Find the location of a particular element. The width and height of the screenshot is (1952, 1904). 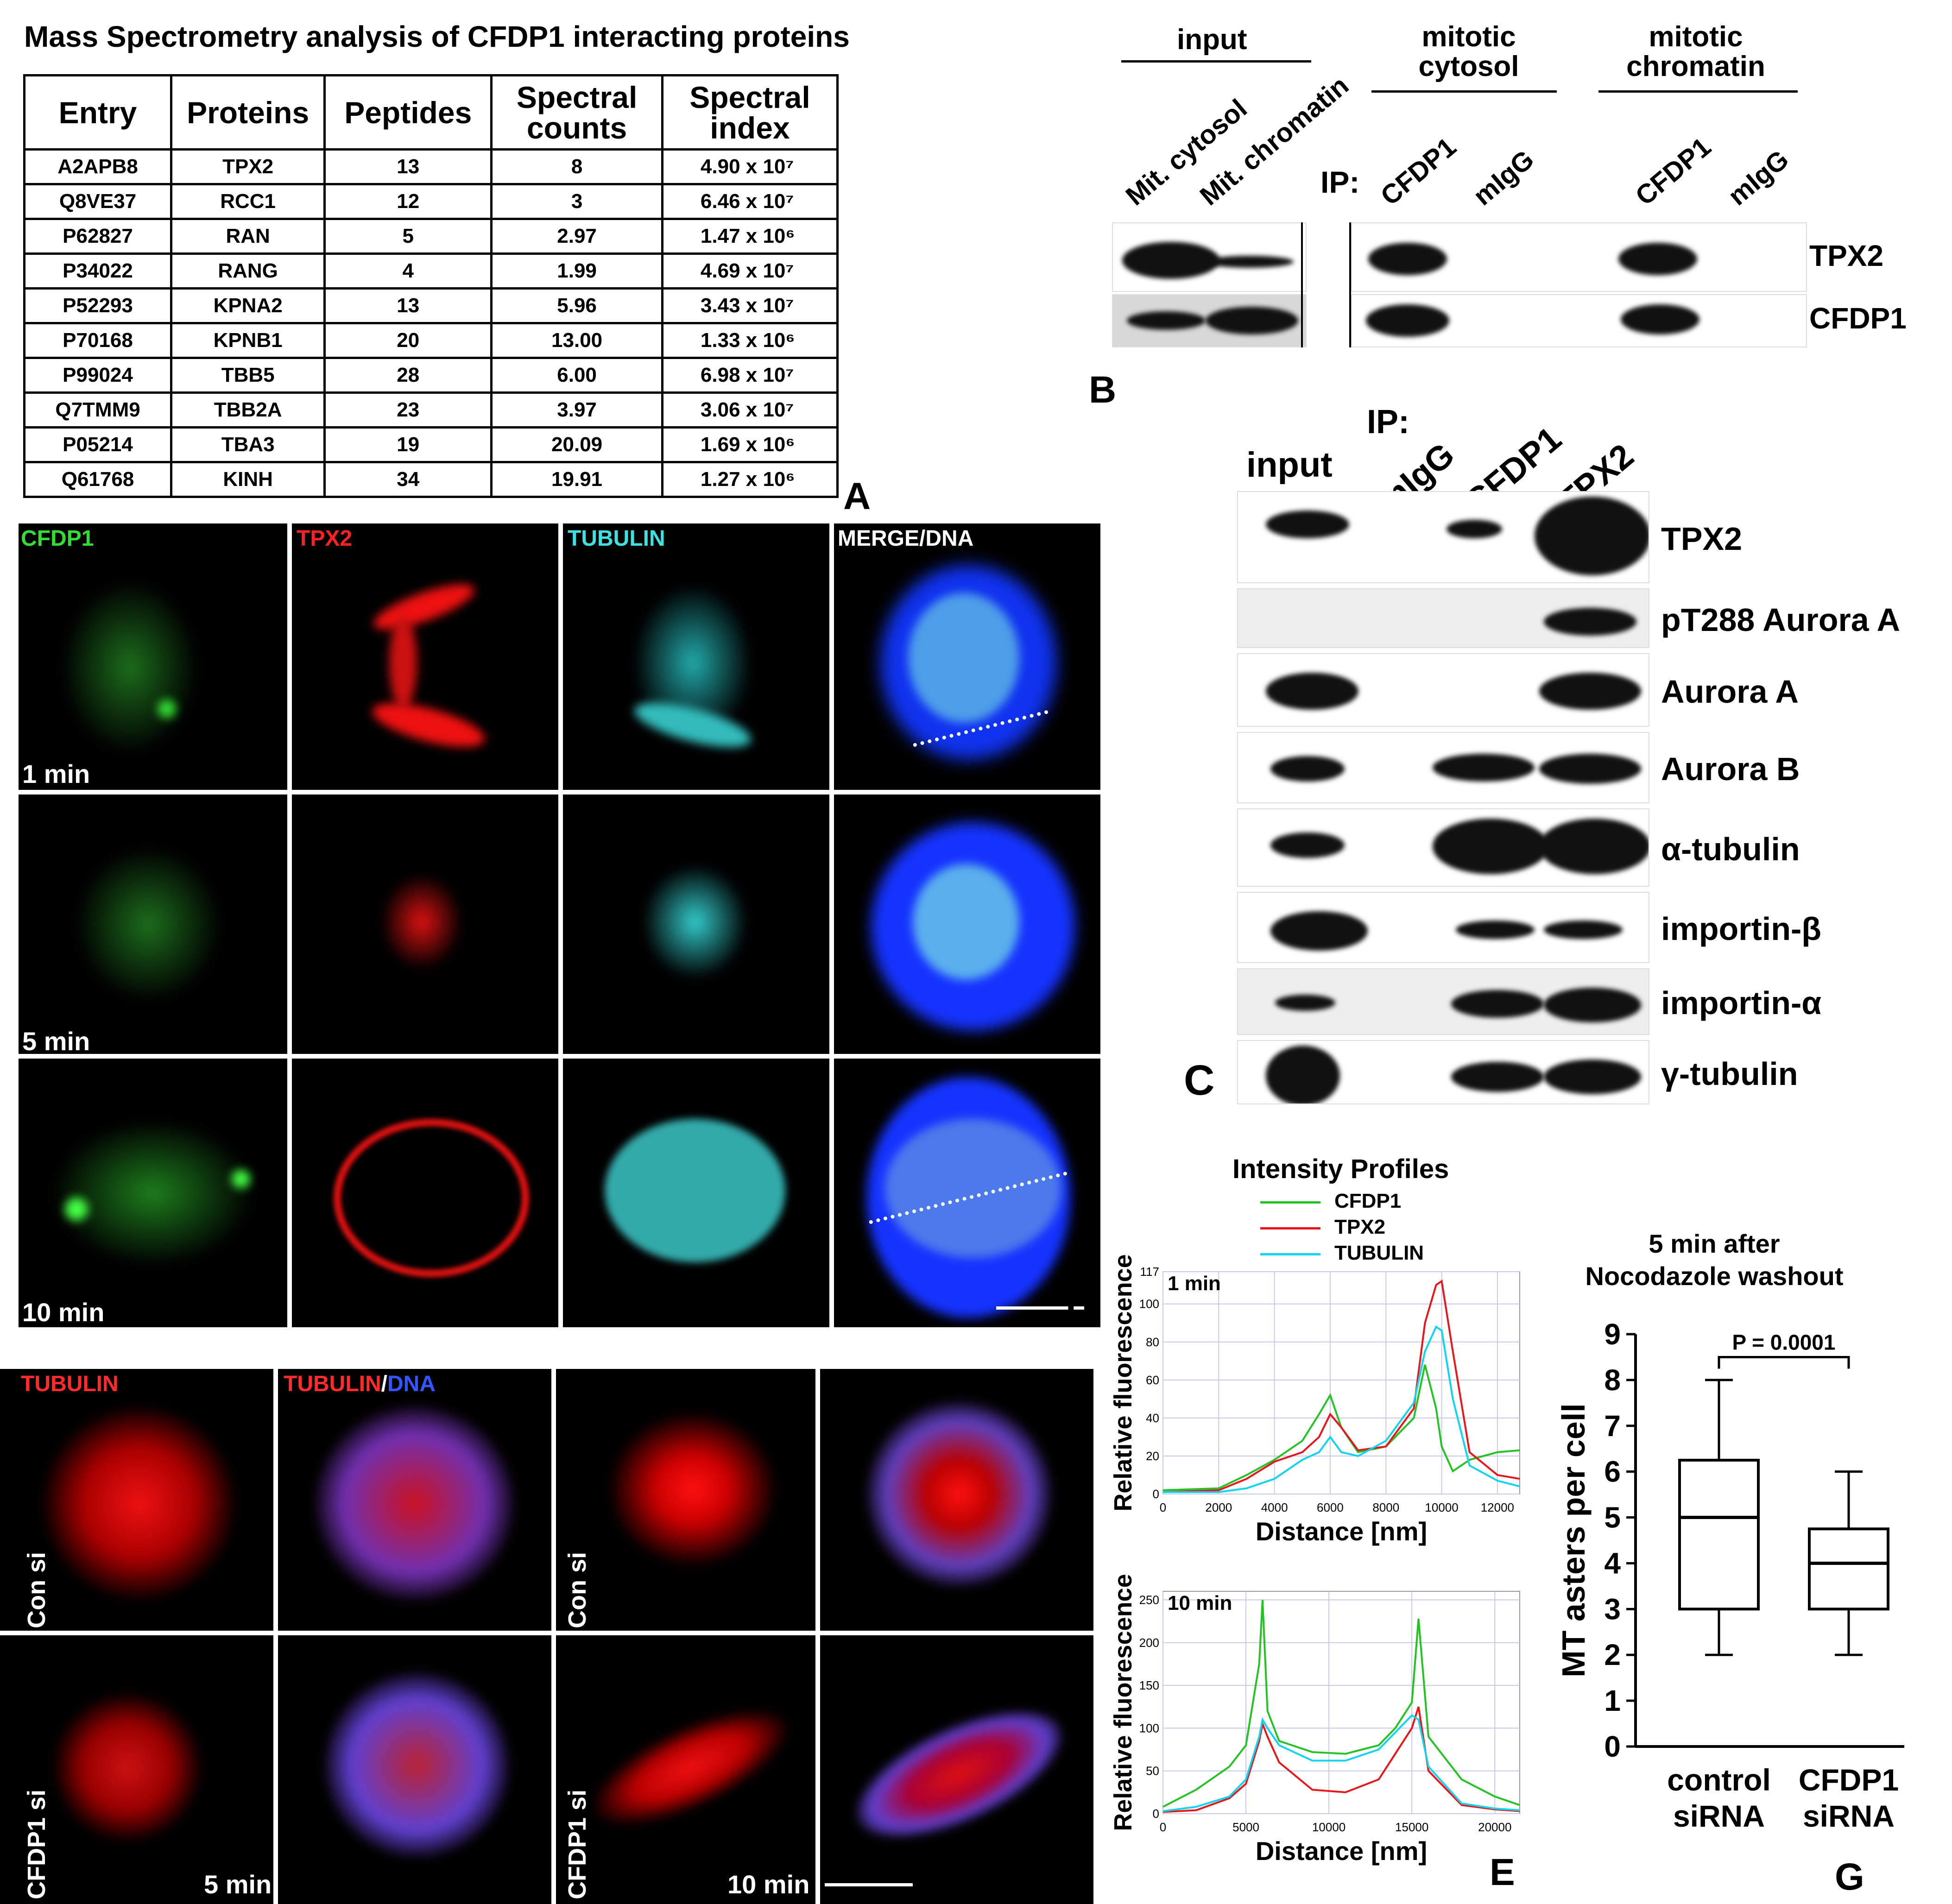

y-tick-label: 80 is located at coordinates (1153, 1342).